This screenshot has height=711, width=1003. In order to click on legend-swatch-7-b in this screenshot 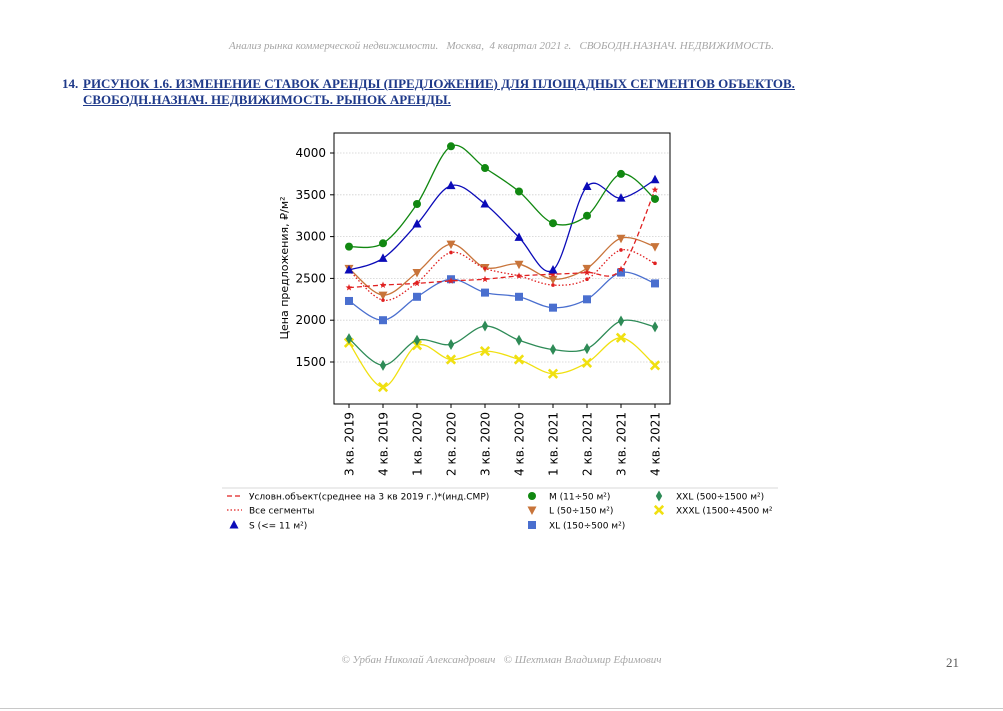, I will do `click(659, 510)`.